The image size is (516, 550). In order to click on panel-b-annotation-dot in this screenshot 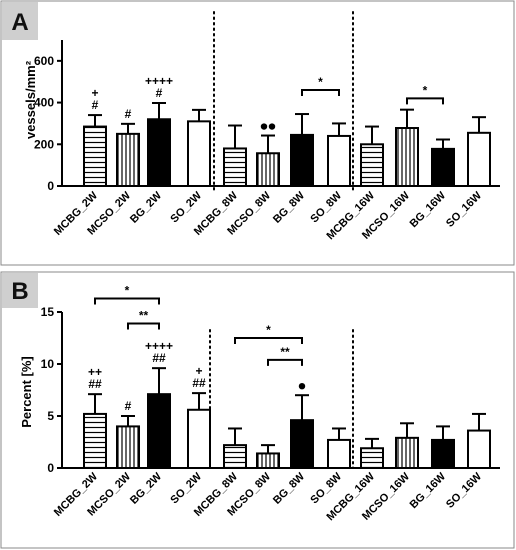, I will do `click(302, 386)`.